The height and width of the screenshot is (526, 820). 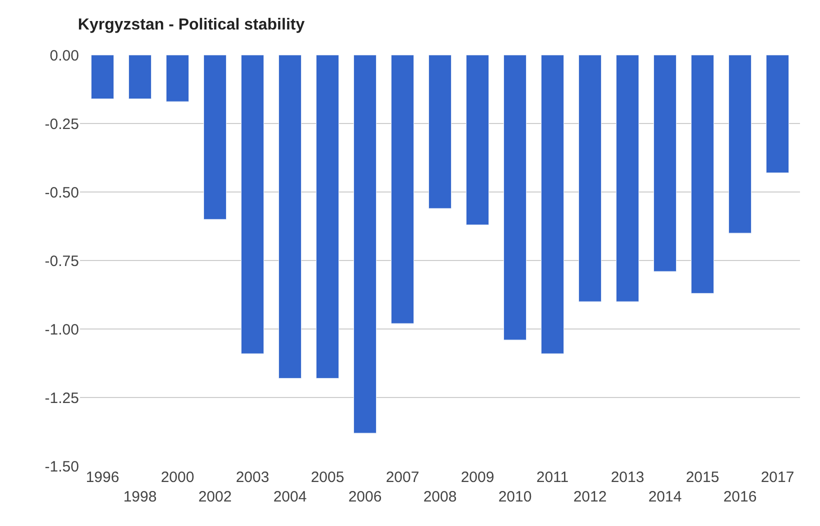 What do you see at coordinates (740, 497) in the screenshot?
I see `x-tick-label: 2016` at bounding box center [740, 497].